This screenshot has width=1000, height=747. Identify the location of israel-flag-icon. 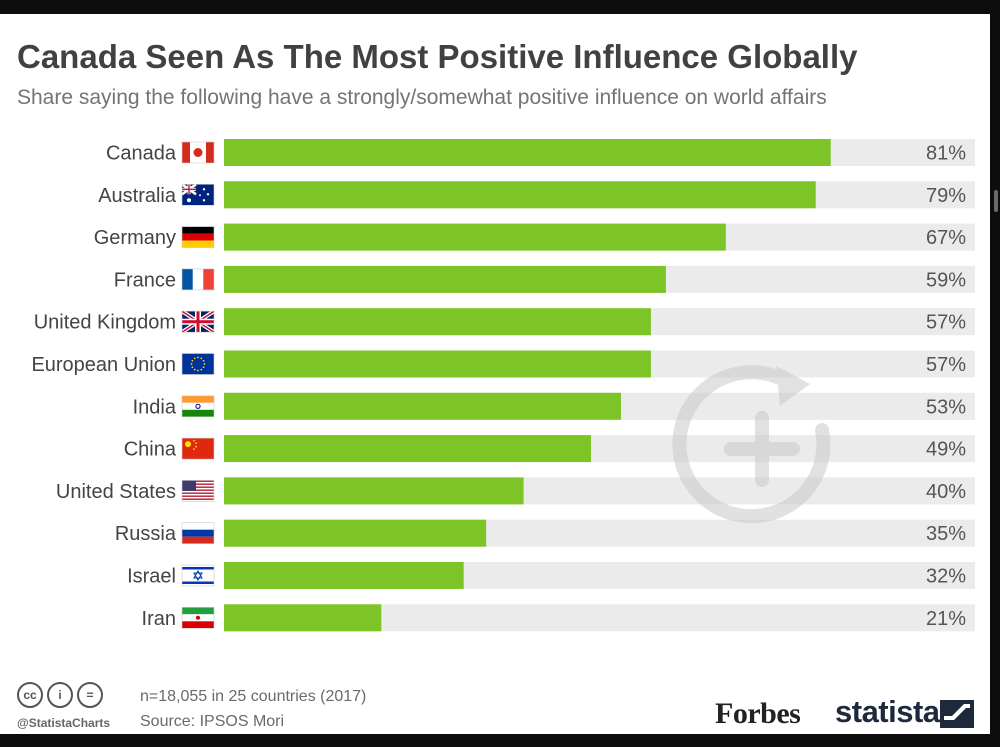
(198, 575).